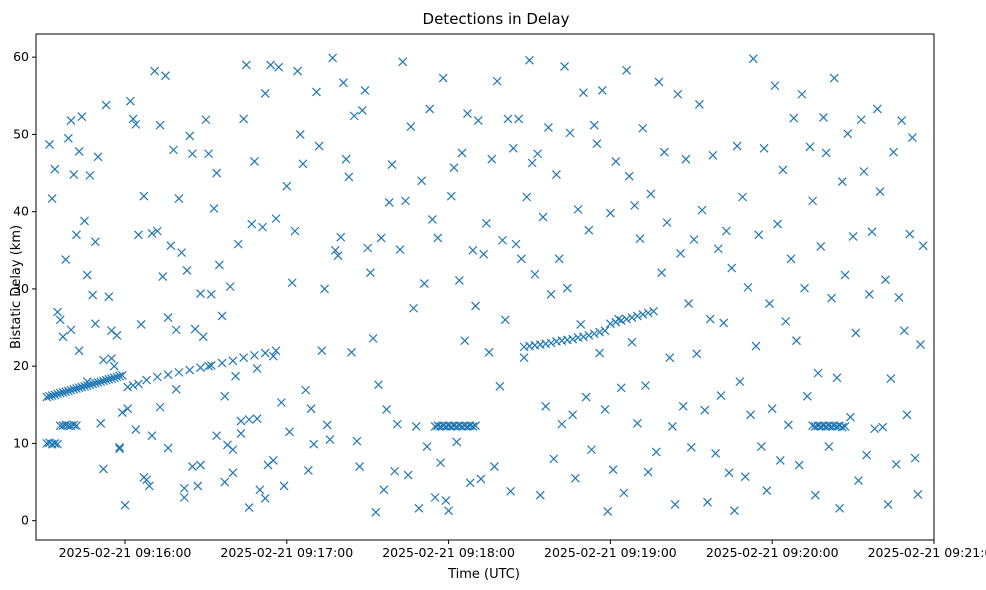 The width and height of the screenshot is (986, 590). What do you see at coordinates (21, 133) in the screenshot?
I see `y-tick-label: 50` at bounding box center [21, 133].